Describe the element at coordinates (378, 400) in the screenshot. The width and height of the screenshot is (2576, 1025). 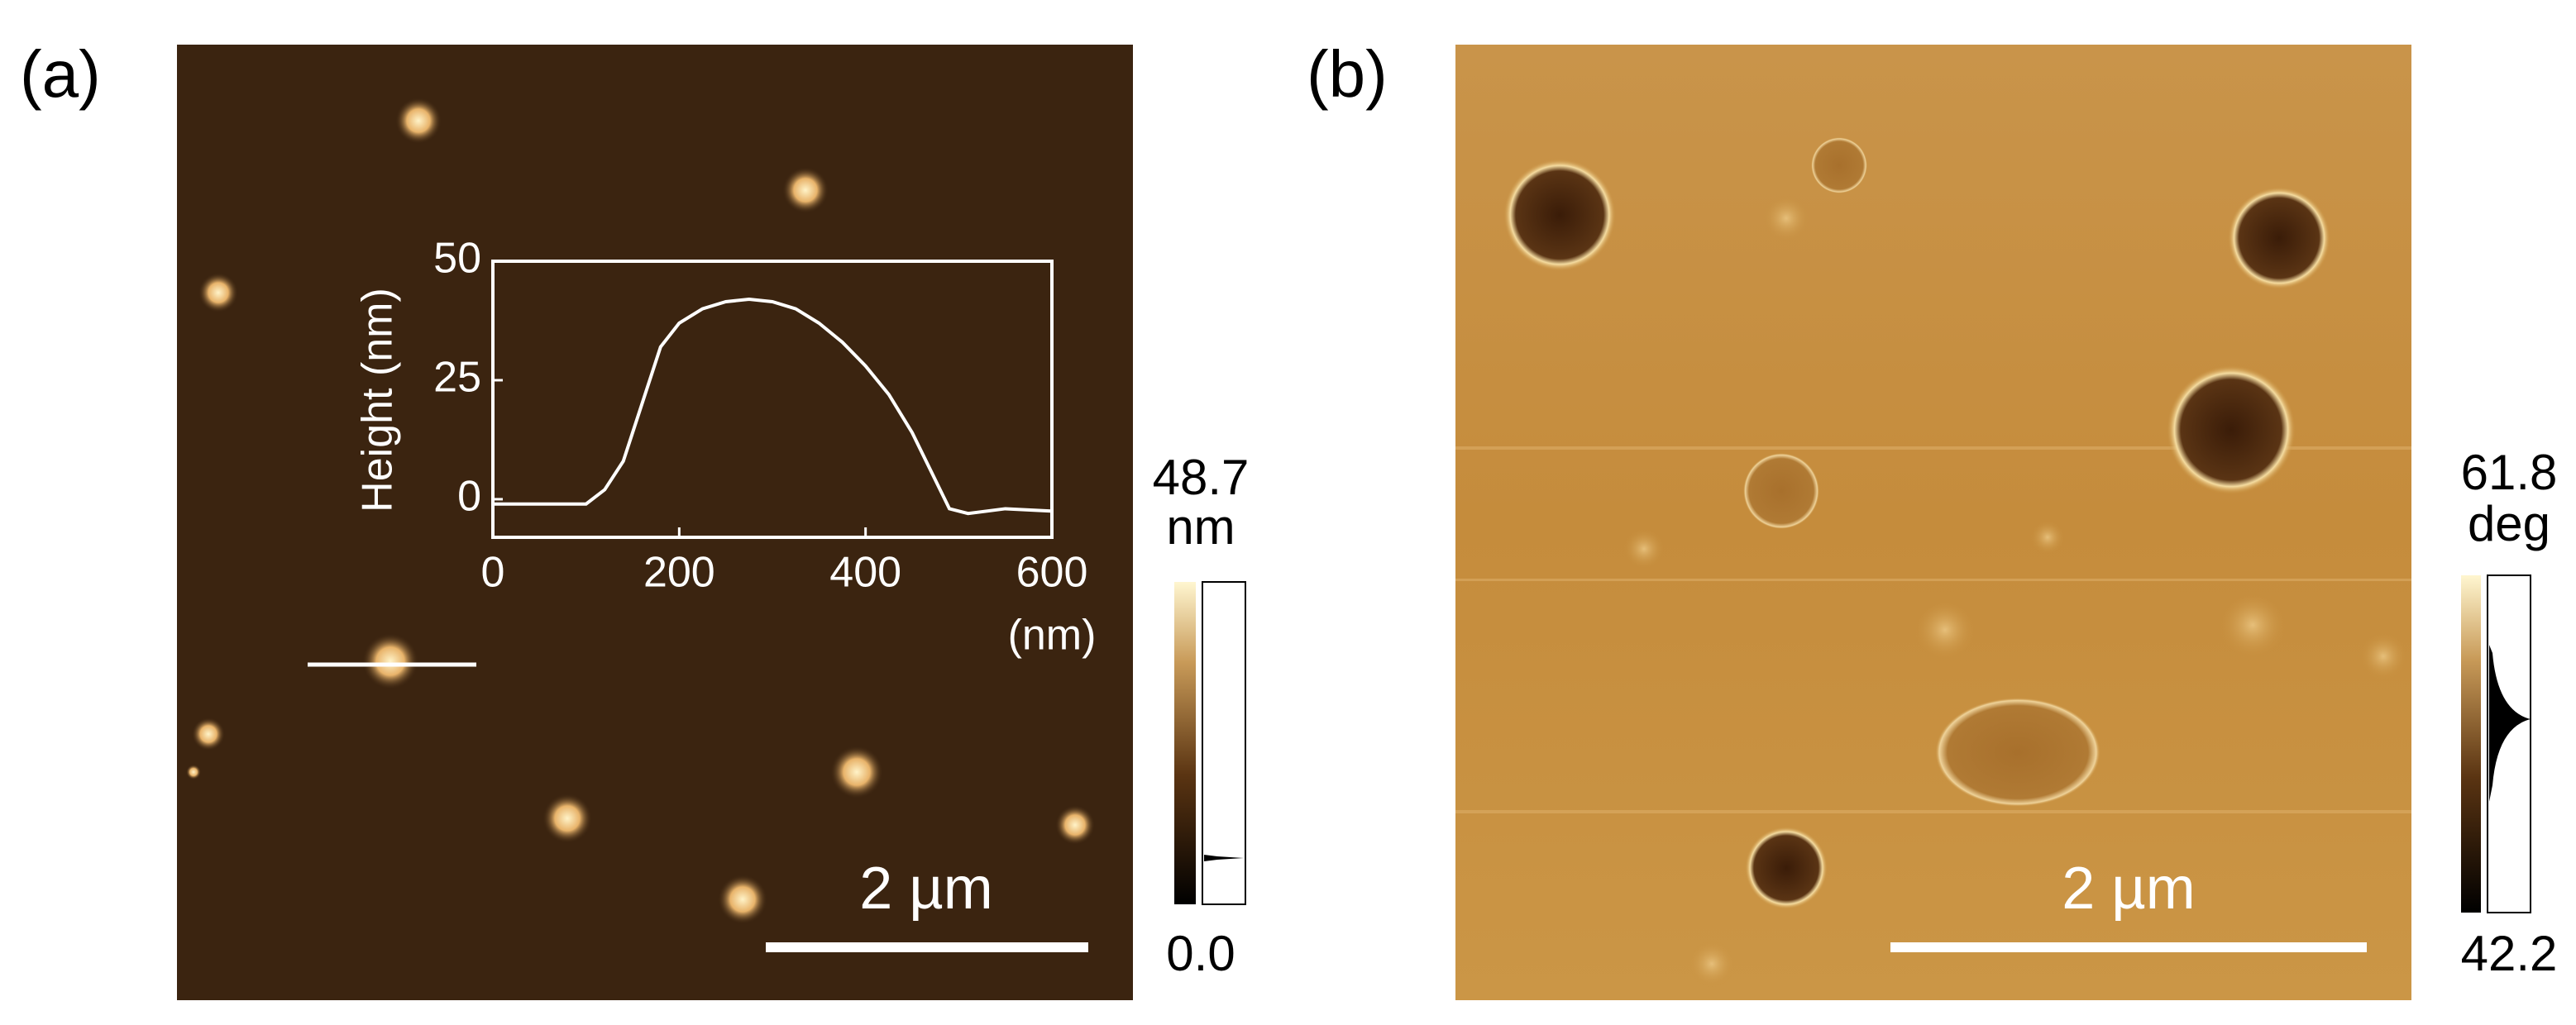
I see `y-axis-label: Height (nm)` at that location.